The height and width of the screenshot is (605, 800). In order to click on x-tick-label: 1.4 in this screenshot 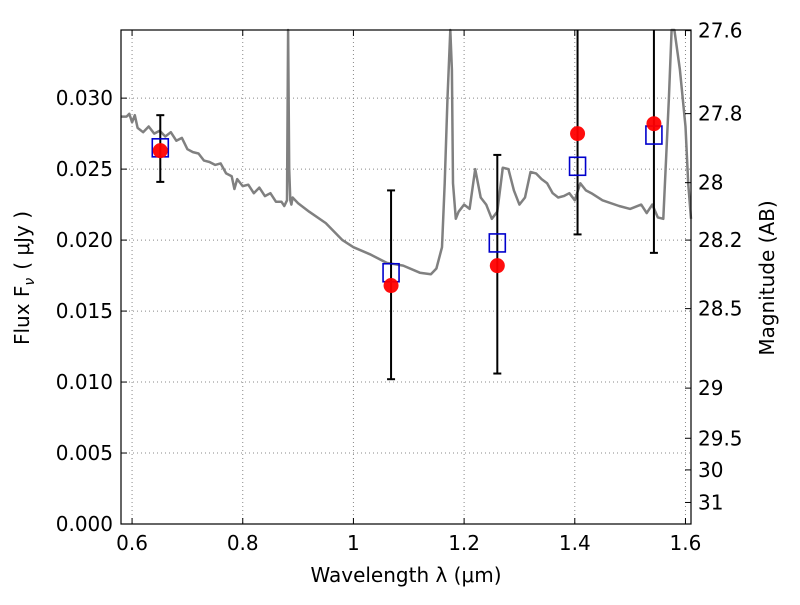, I will do `click(575, 543)`.